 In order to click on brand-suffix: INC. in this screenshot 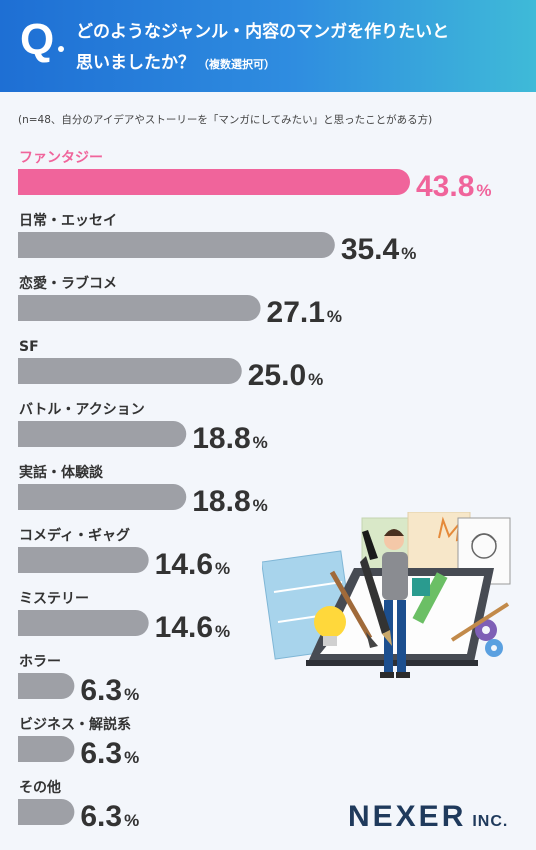, I will do `click(490, 821)`.